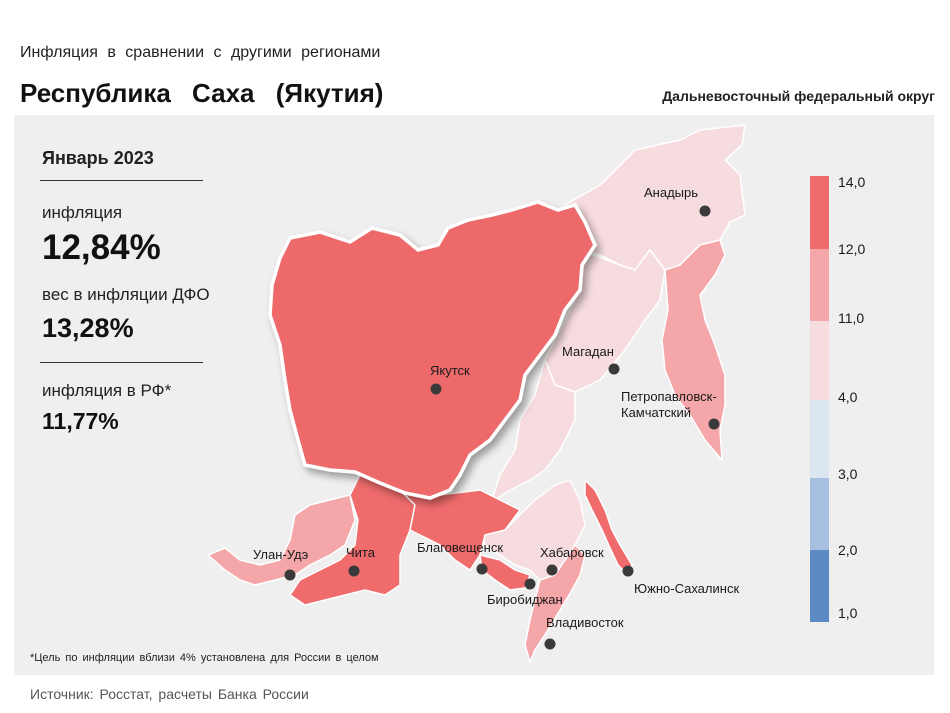 The width and height of the screenshot is (950, 713). I want to click on page-title: Республика Саха (Якутия), so click(202, 93).